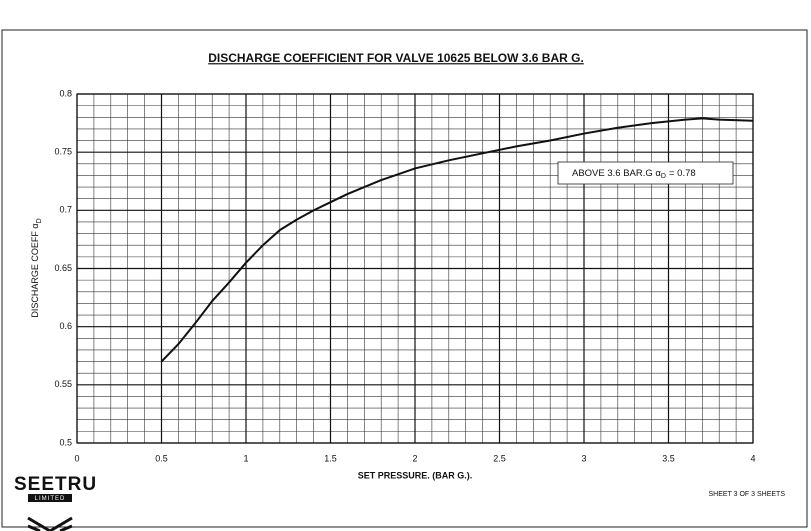 This screenshot has width=811, height=531. Describe the element at coordinates (76, 458) in the screenshot. I see `x-tick-label: 0` at that location.